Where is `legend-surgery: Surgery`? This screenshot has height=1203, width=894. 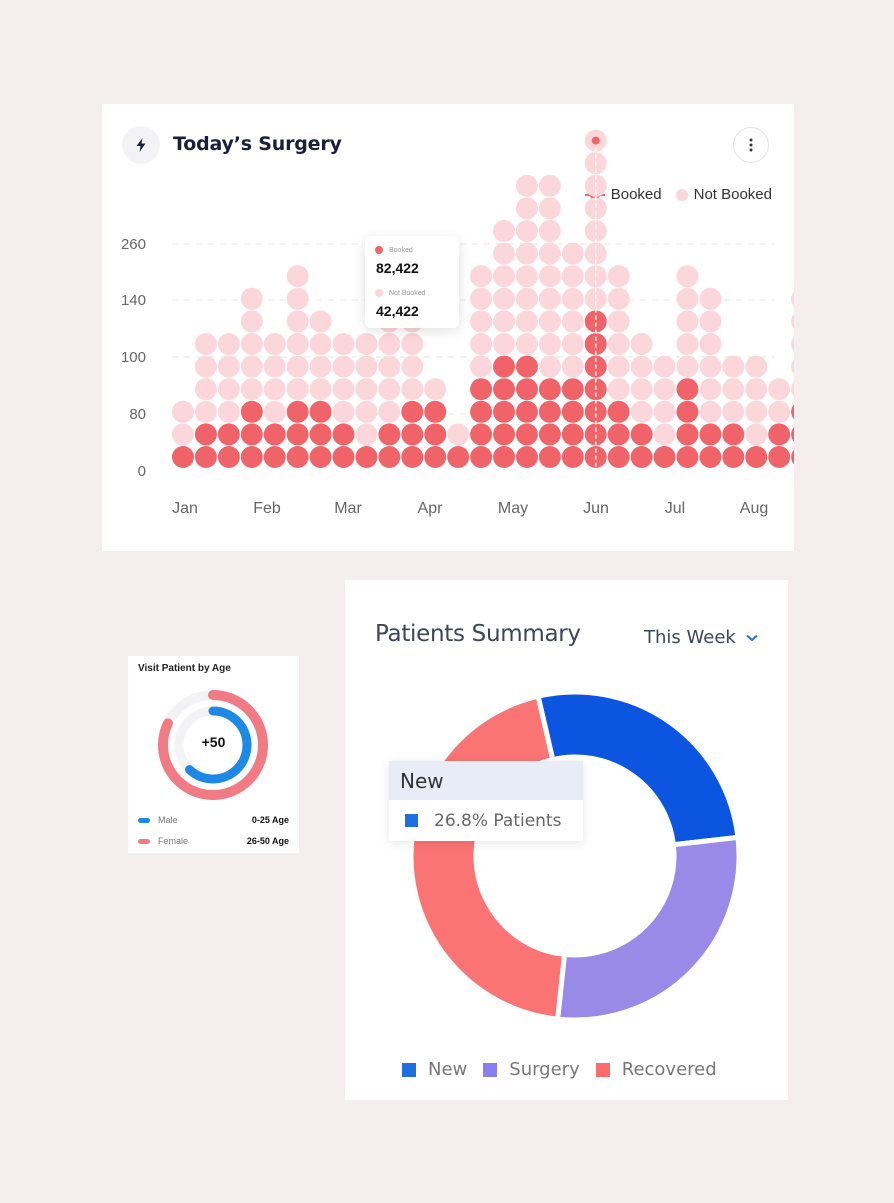
legend-surgery: Surgery is located at coordinates (531, 1069).